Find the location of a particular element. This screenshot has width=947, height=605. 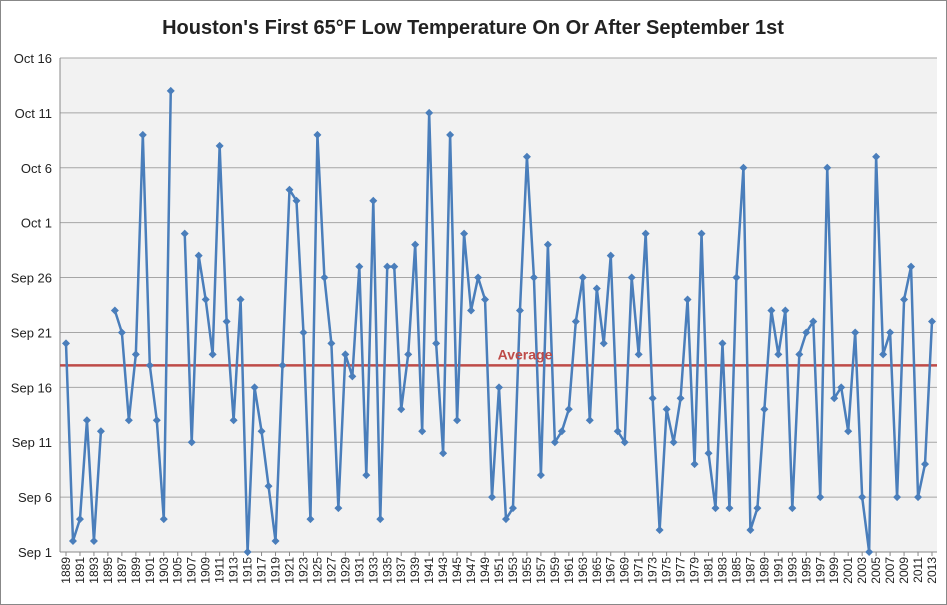

x-tick-label: 1983 is located at coordinates (722, 570).